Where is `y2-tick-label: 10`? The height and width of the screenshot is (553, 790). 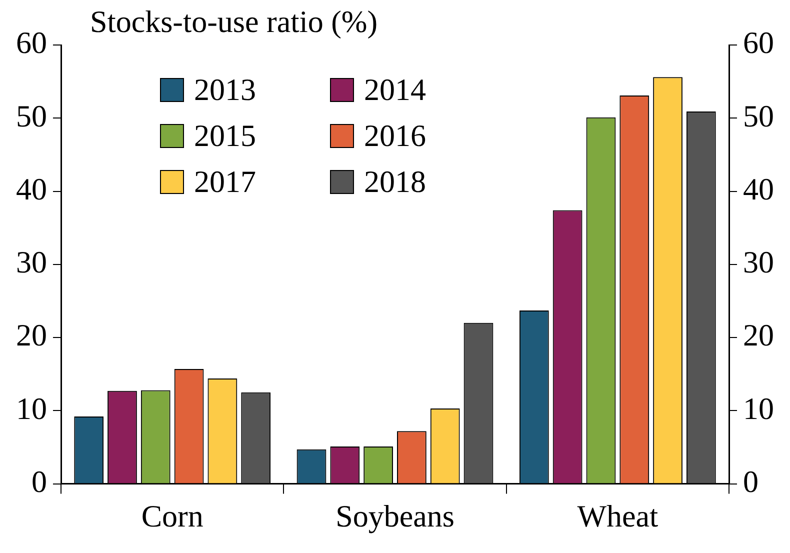
y2-tick-label: 10 is located at coordinates (758, 408).